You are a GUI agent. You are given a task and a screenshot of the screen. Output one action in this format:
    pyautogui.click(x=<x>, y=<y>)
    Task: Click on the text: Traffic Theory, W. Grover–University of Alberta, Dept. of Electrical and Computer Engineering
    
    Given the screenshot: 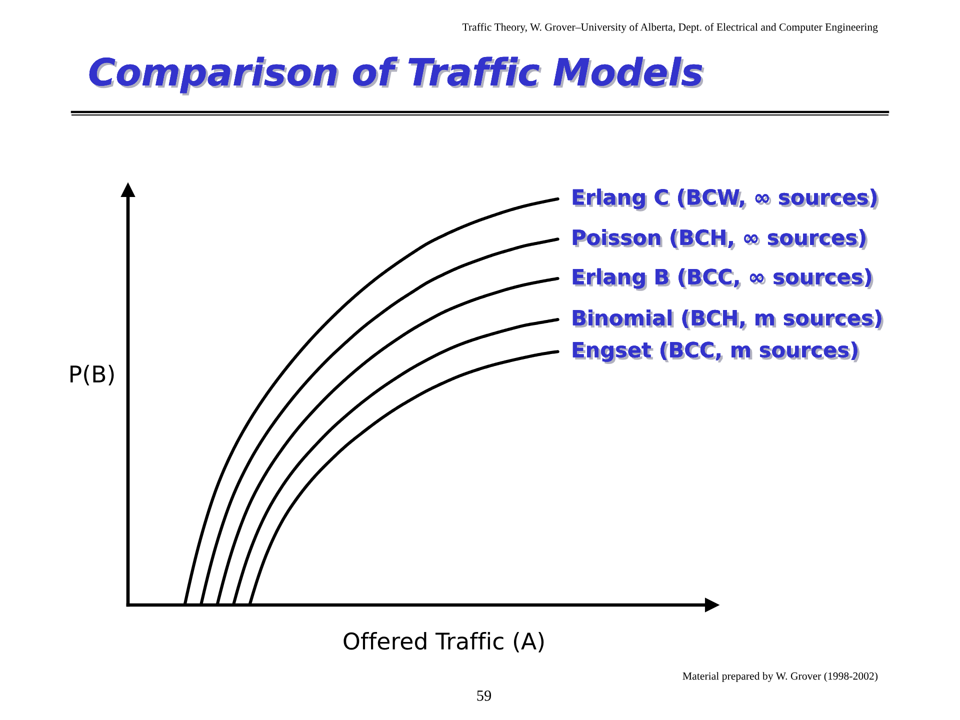 What is the action you would take?
    pyautogui.click(x=670, y=28)
    